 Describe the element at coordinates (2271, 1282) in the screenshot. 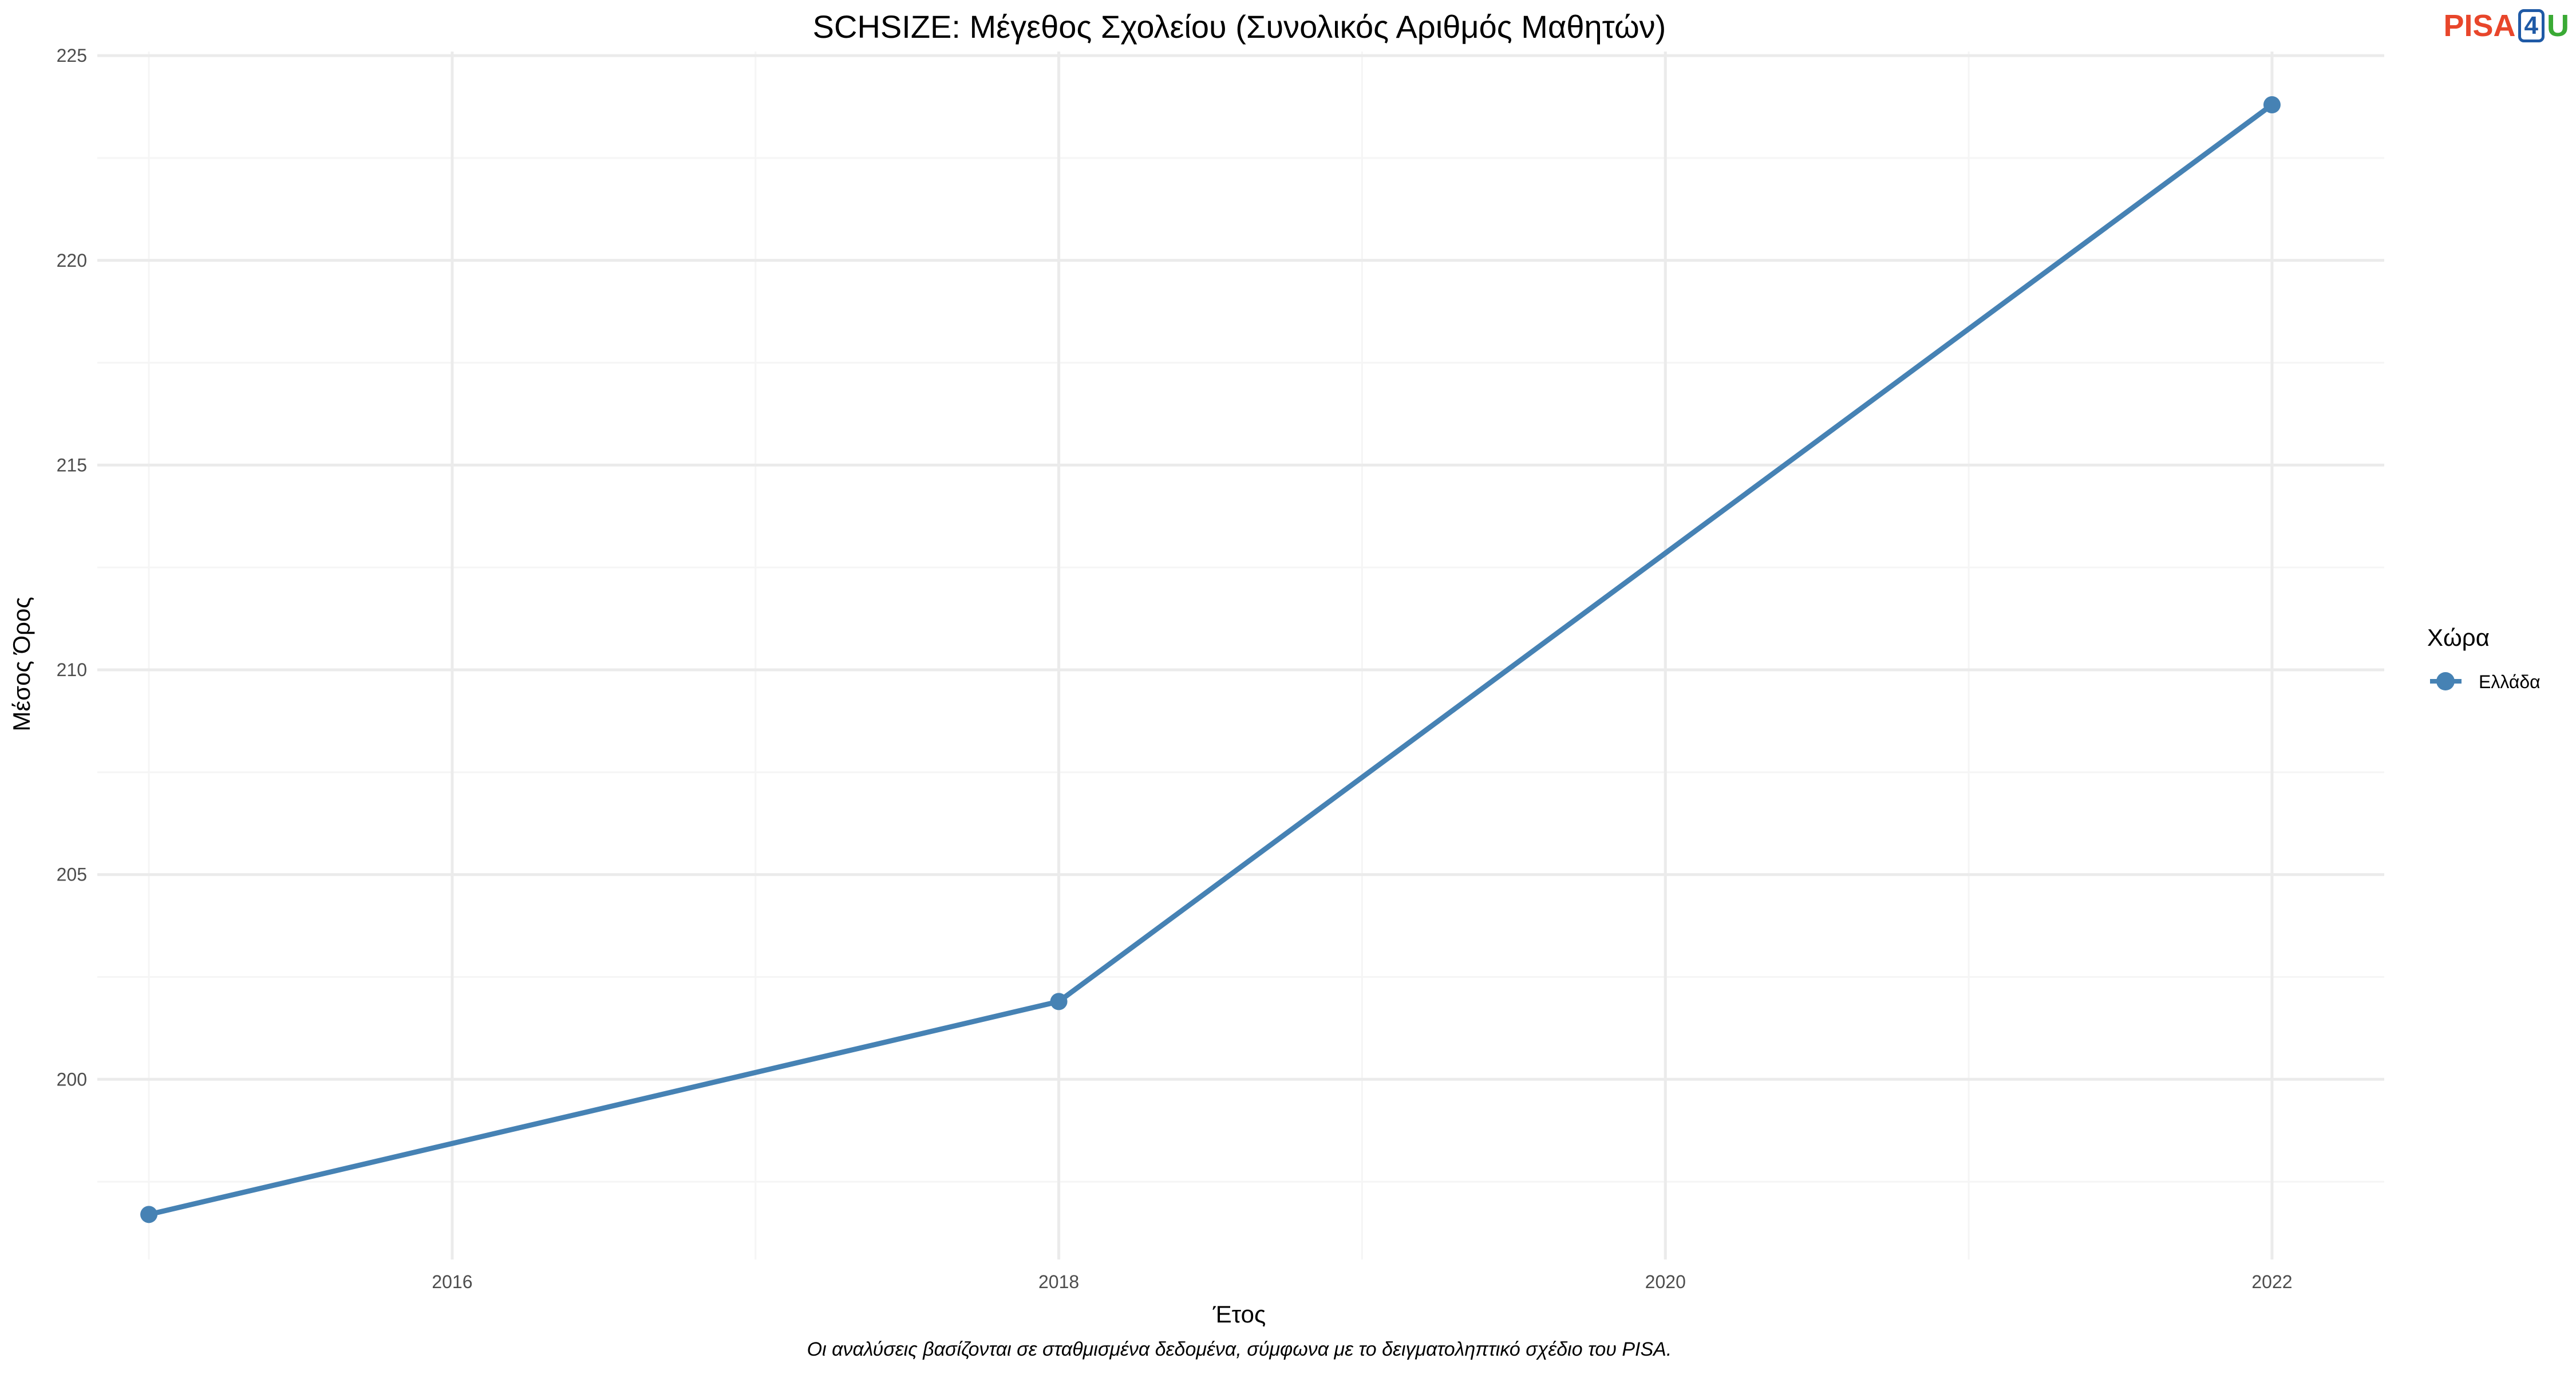

I see `x-tick-label: 2022` at that location.